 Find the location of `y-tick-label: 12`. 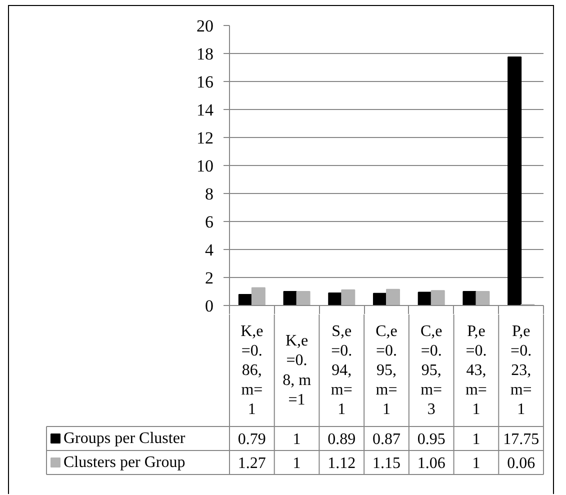

y-tick-label: 12 is located at coordinates (205, 138).